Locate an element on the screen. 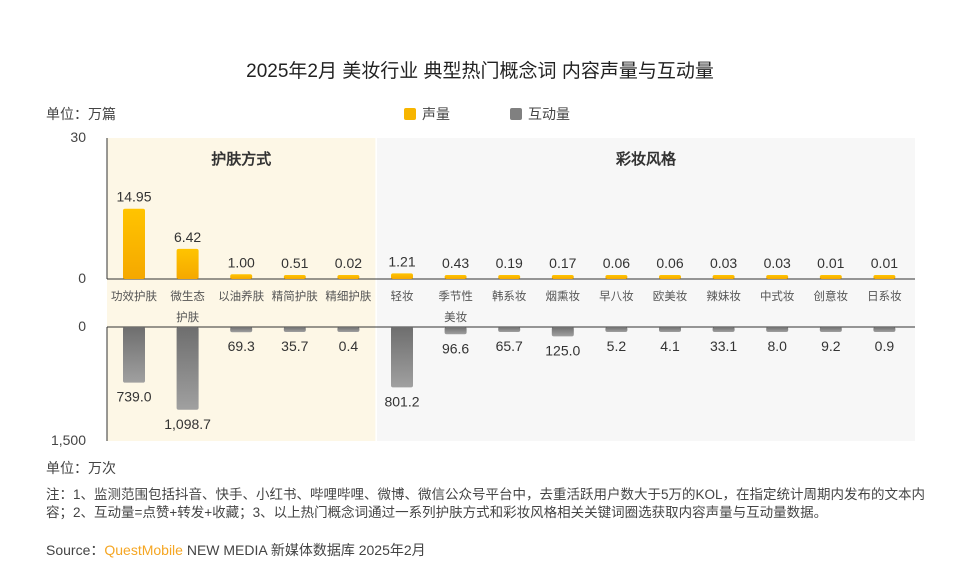 The width and height of the screenshot is (960, 572). source-brand: QuestMobile is located at coordinates (143, 550).